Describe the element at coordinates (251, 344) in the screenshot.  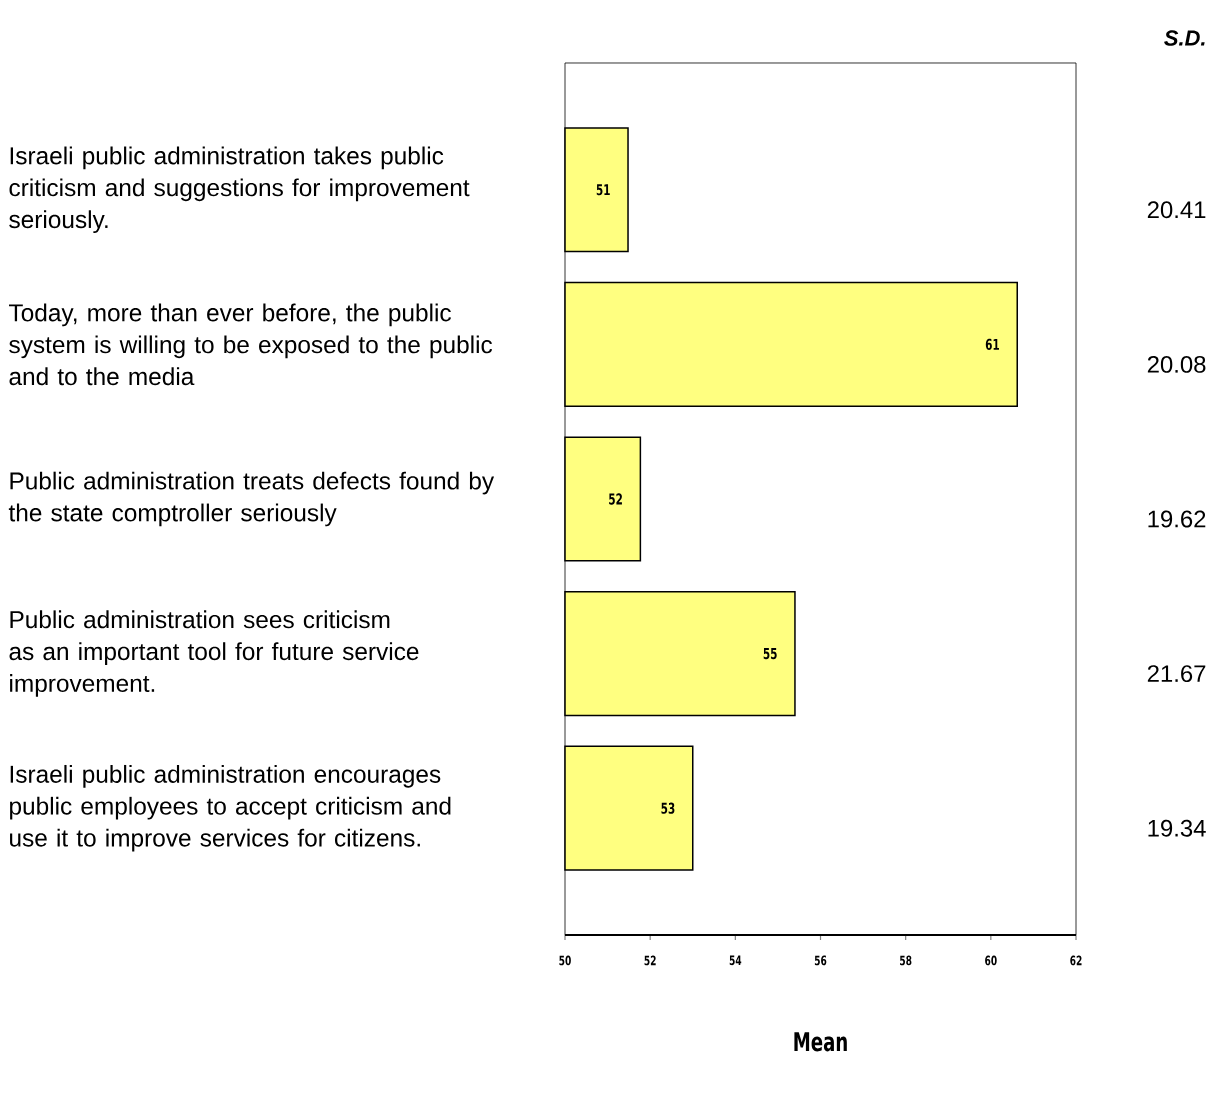
I see `y-tick-label: Today, more than ever before, the public system is willing to be exposed to the public and to the media` at that location.